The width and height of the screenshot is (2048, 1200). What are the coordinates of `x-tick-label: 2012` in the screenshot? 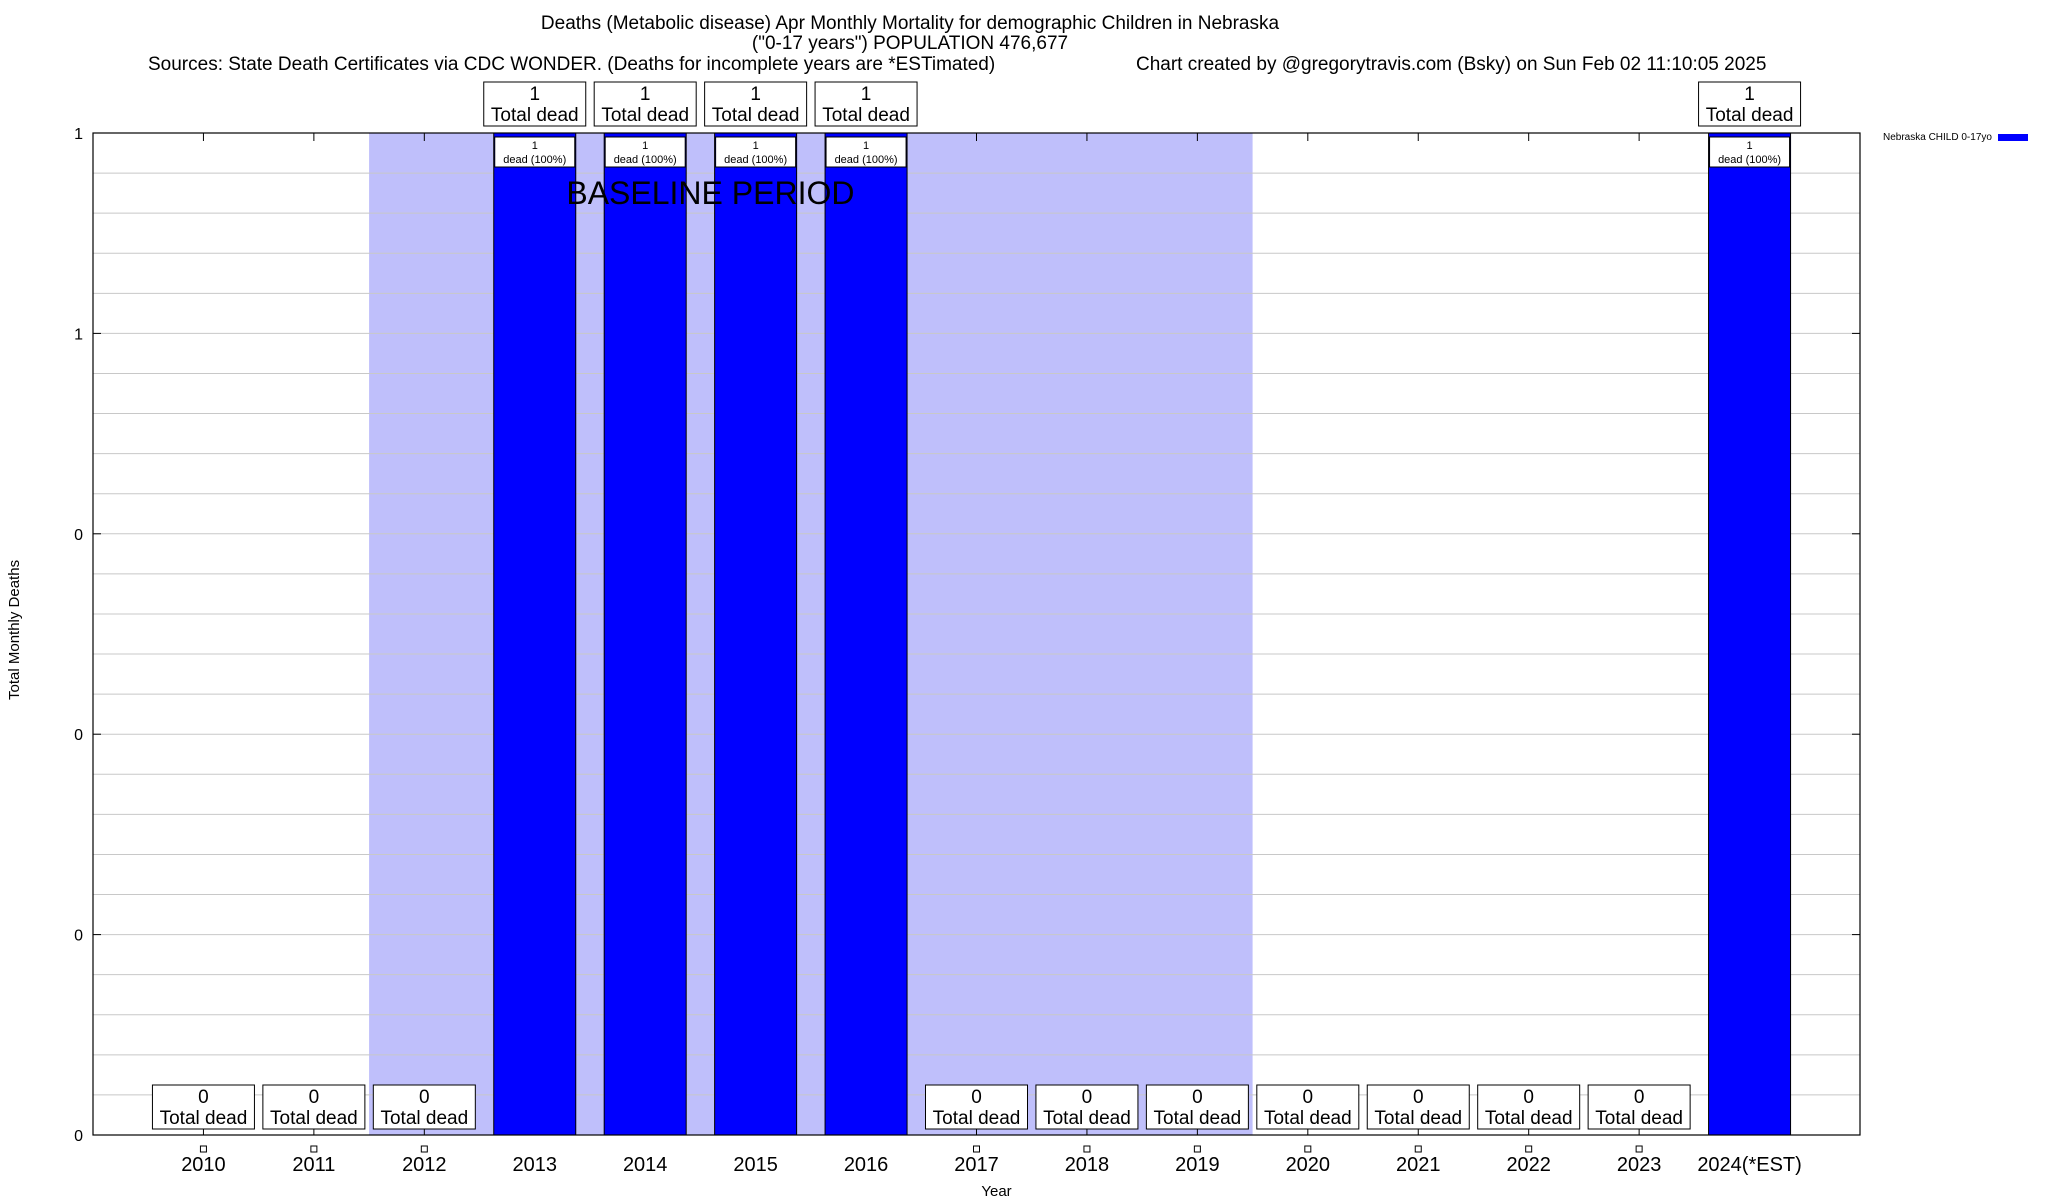 It's located at (424, 1165).